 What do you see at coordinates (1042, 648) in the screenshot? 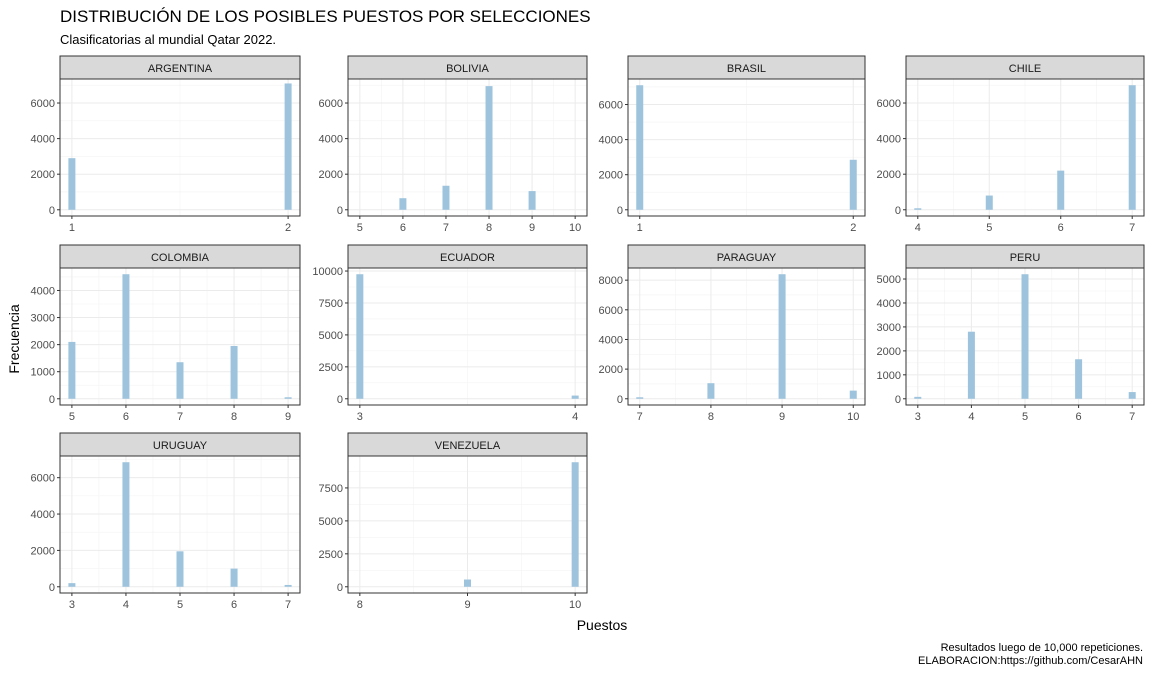
I see `caption-line-1: Resultados luego de 10,000 repeticiones.` at bounding box center [1042, 648].